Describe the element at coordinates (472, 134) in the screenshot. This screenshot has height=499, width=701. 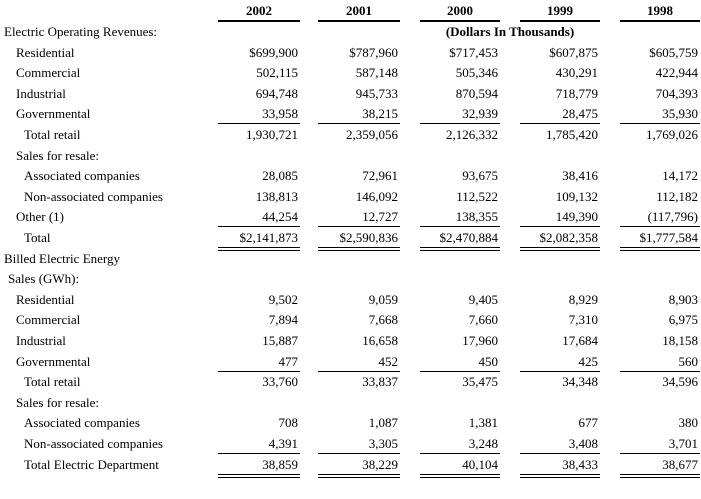
I see `cell-value: 2,126,332` at that location.